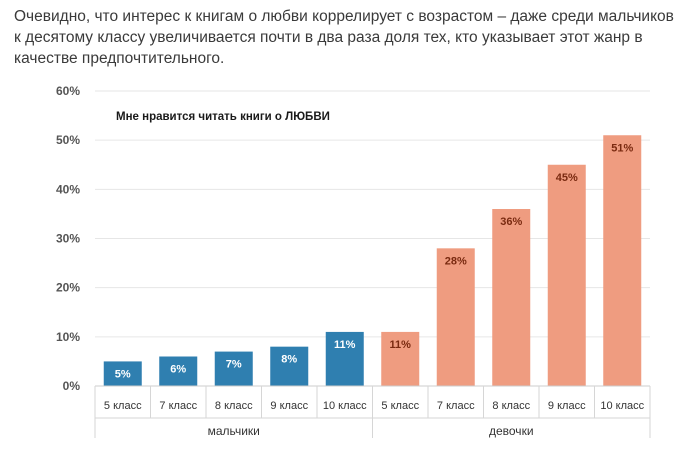 This screenshot has height=457, width=684. What do you see at coordinates (511, 431) in the screenshot?
I see `group-label: девочки` at bounding box center [511, 431].